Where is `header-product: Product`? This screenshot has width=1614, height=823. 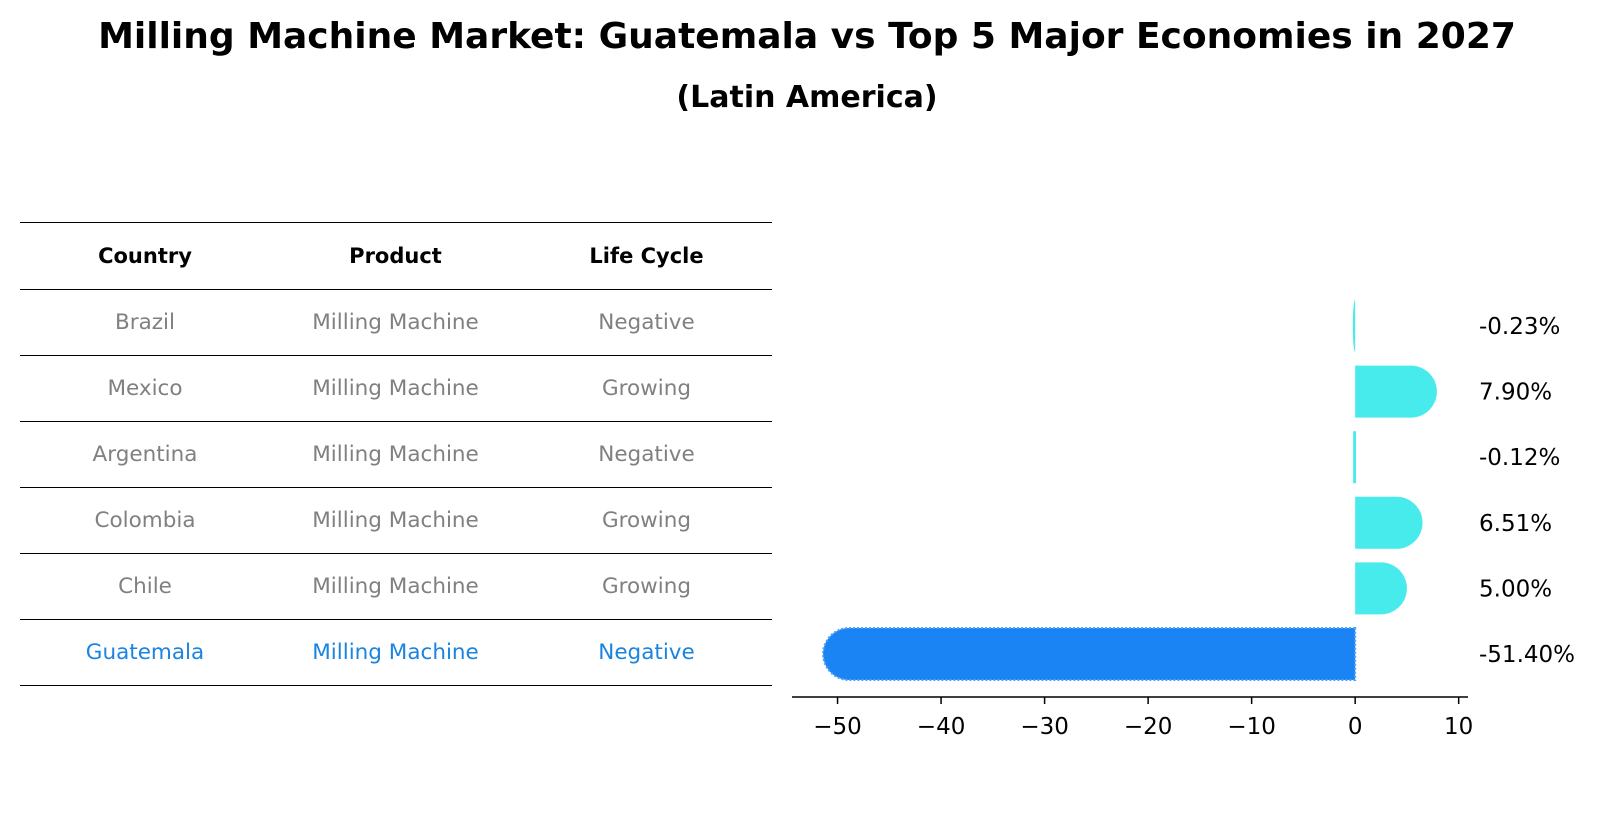
header-product: Product is located at coordinates (395, 256).